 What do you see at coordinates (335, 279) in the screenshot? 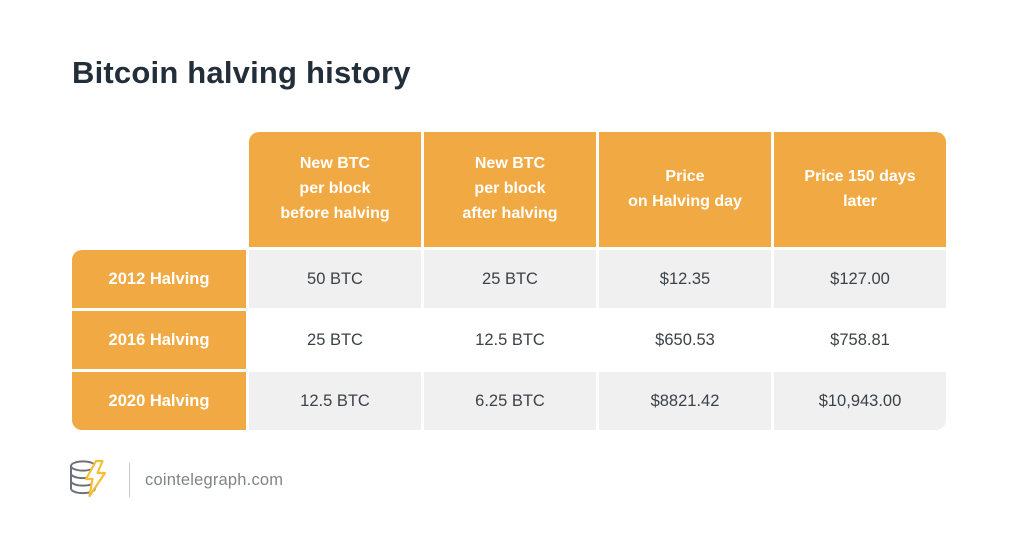
I see `cell-2012-before: 50 BTC` at bounding box center [335, 279].